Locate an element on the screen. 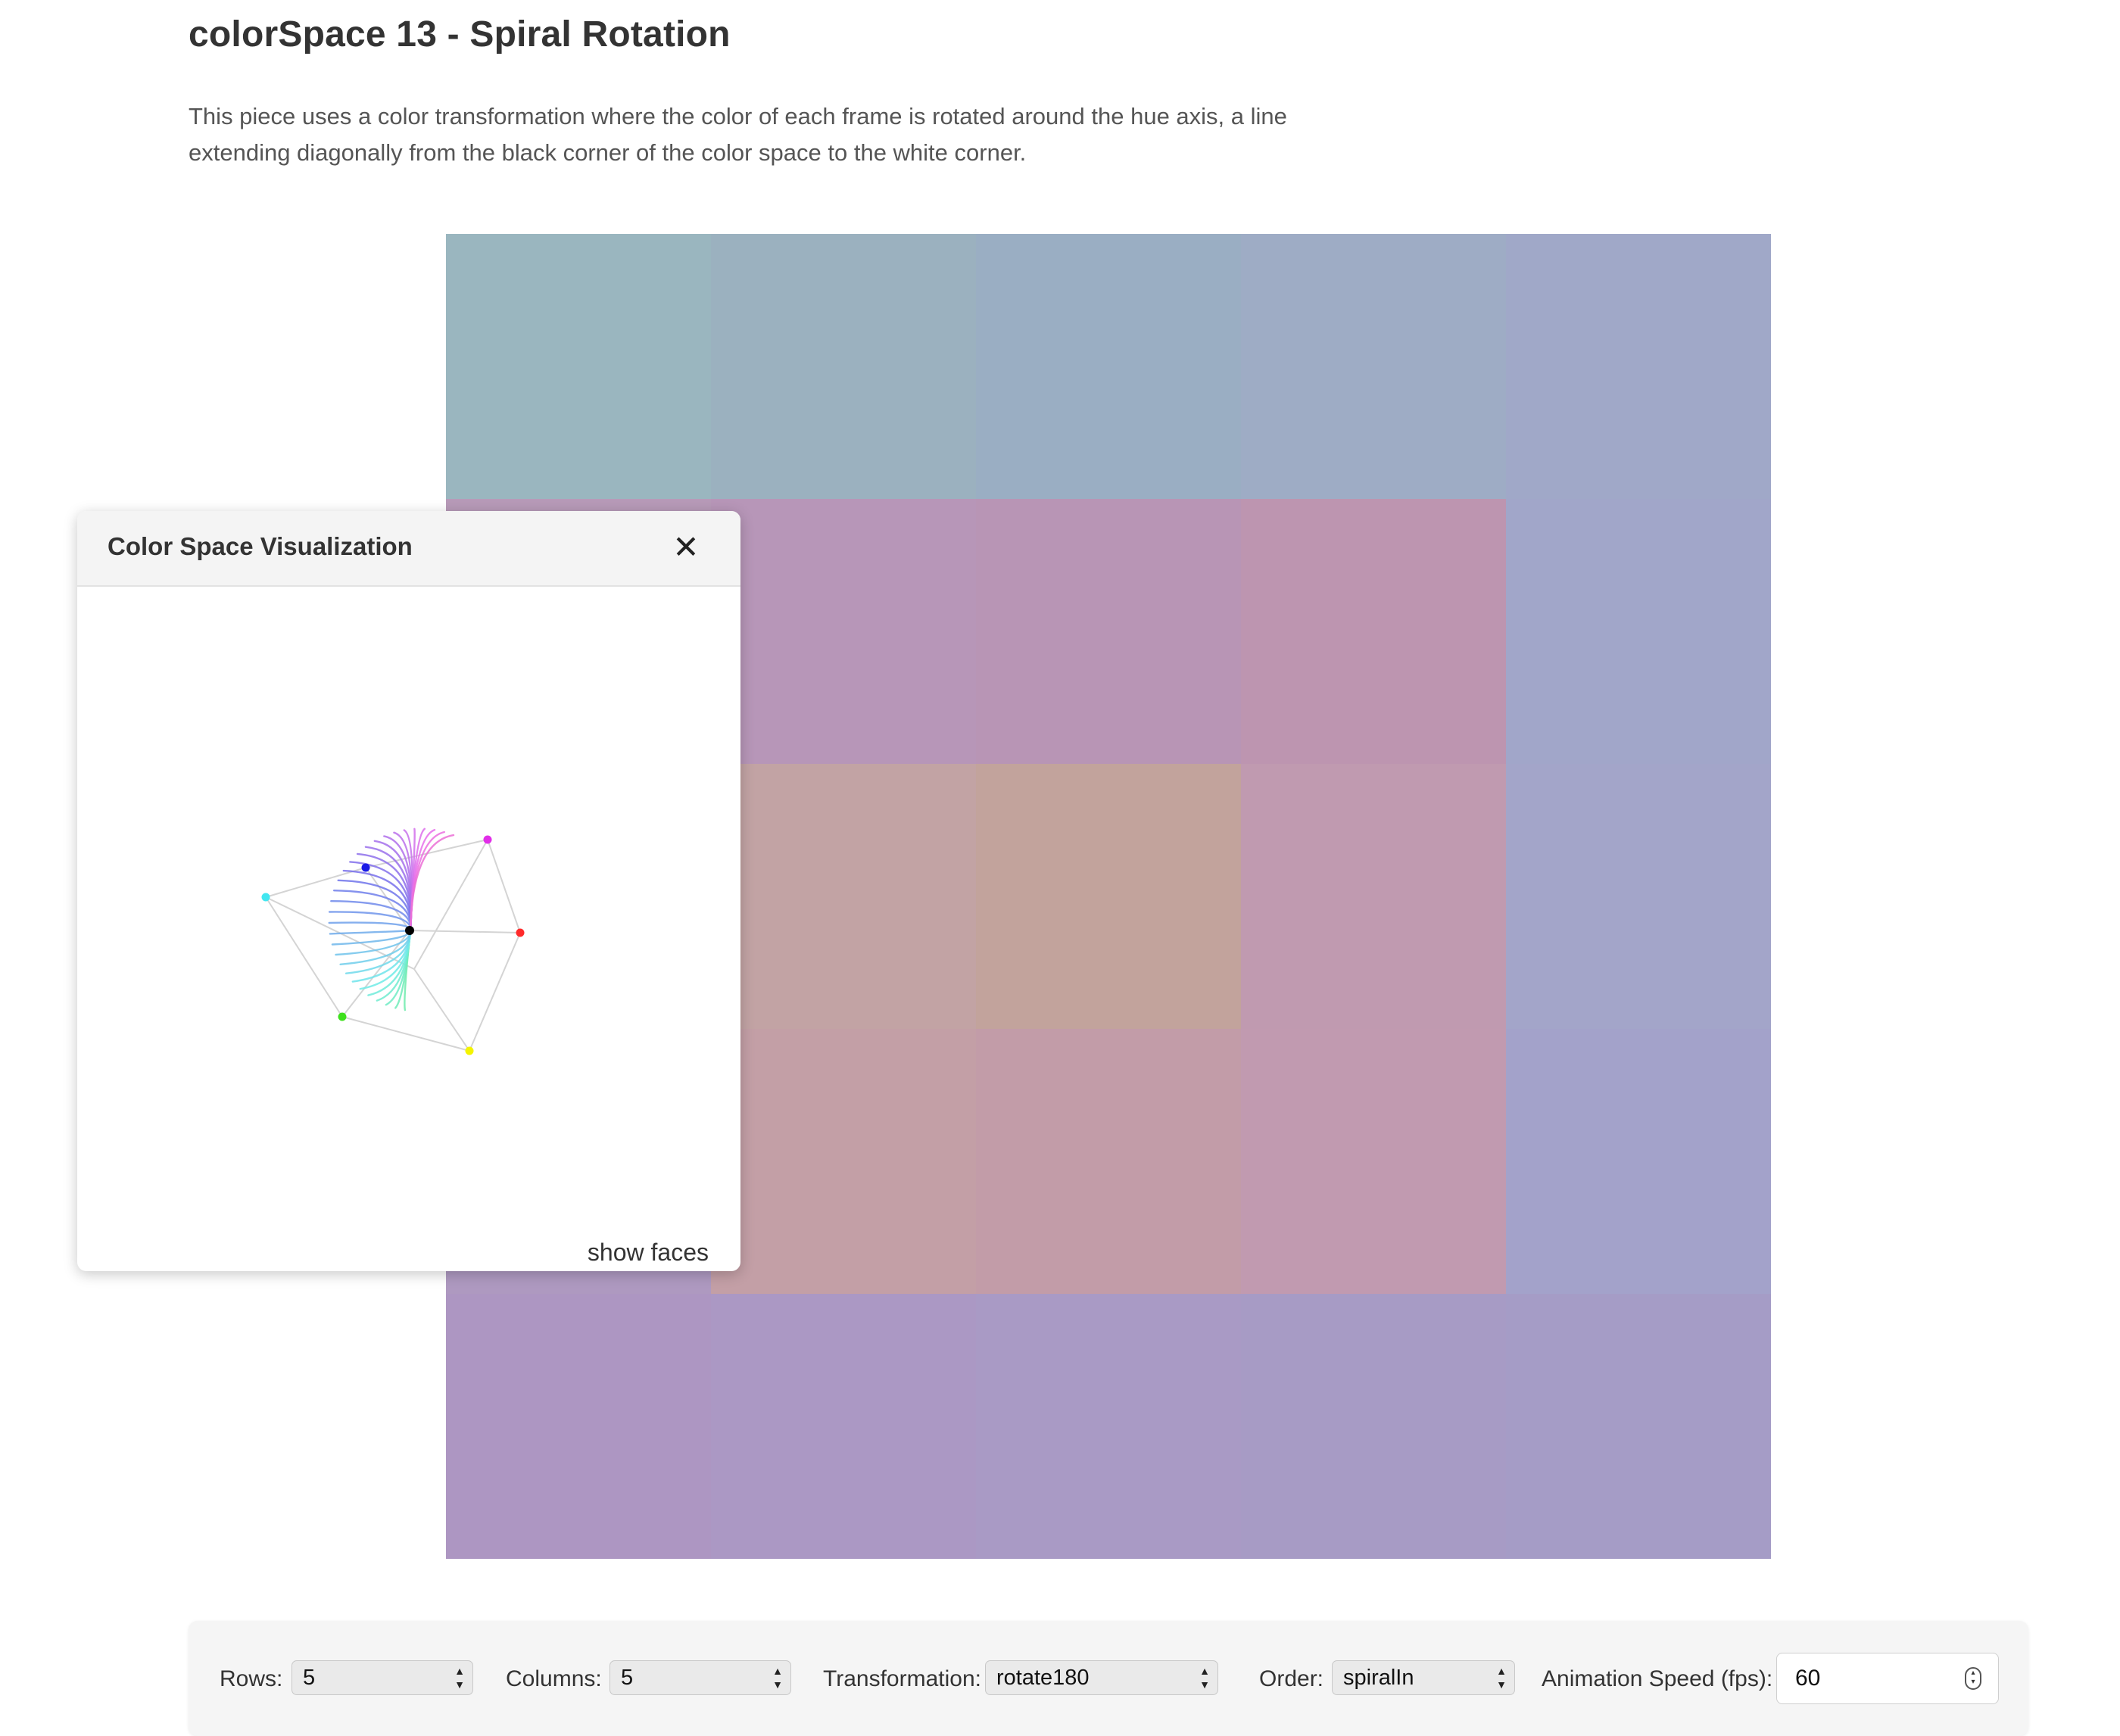 This screenshot has height=1736, width=2120. number-spinner-icon: ▴ ▾ is located at coordinates (1973, 1678).